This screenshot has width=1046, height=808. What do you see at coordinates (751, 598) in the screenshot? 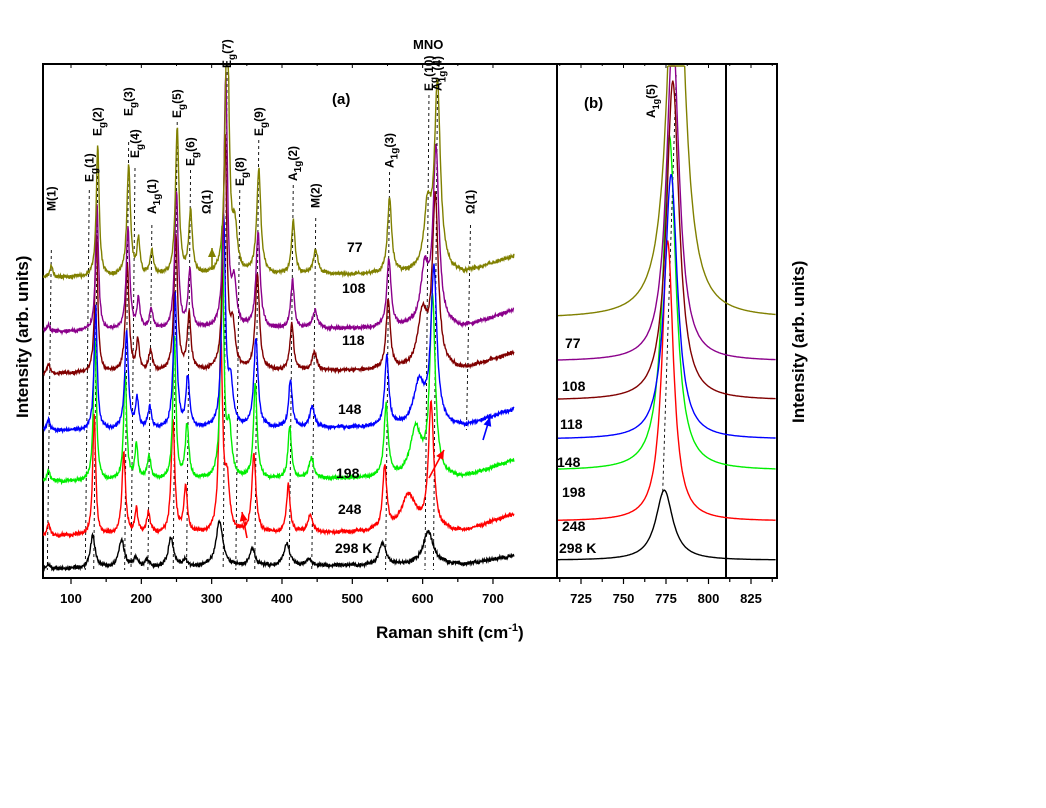
I see `x-tick-label-b: 825` at bounding box center [751, 598].